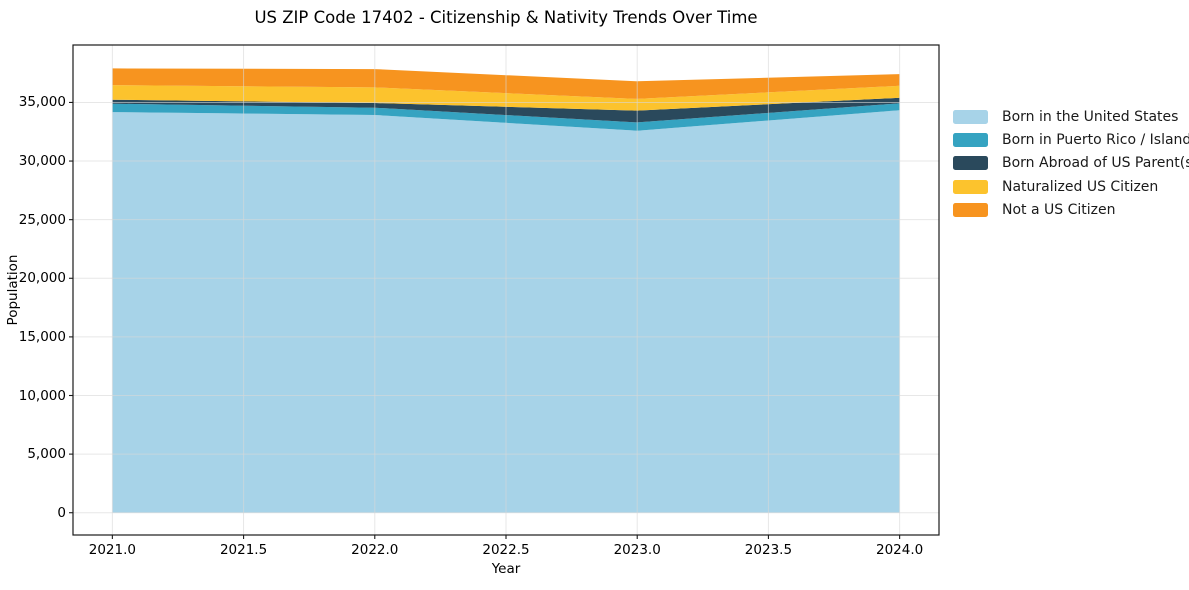 The width and height of the screenshot is (1189, 590). Describe the element at coordinates (1090, 116) in the screenshot. I see `legend-label: Born in the United States` at that location.